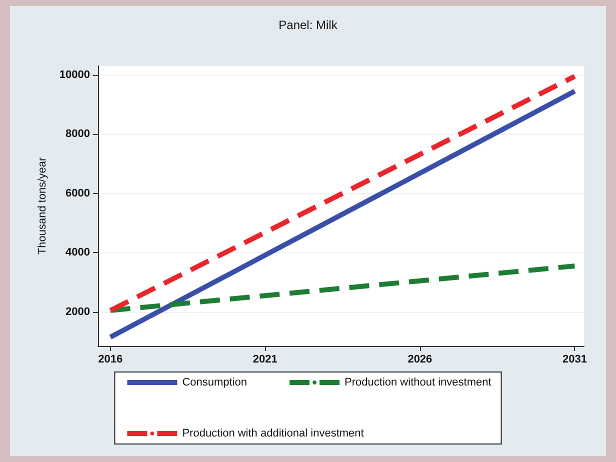 The height and width of the screenshot is (462, 616). What do you see at coordinates (42, 206) in the screenshot?
I see `y-axis-title: Thousand tons/year` at bounding box center [42, 206].